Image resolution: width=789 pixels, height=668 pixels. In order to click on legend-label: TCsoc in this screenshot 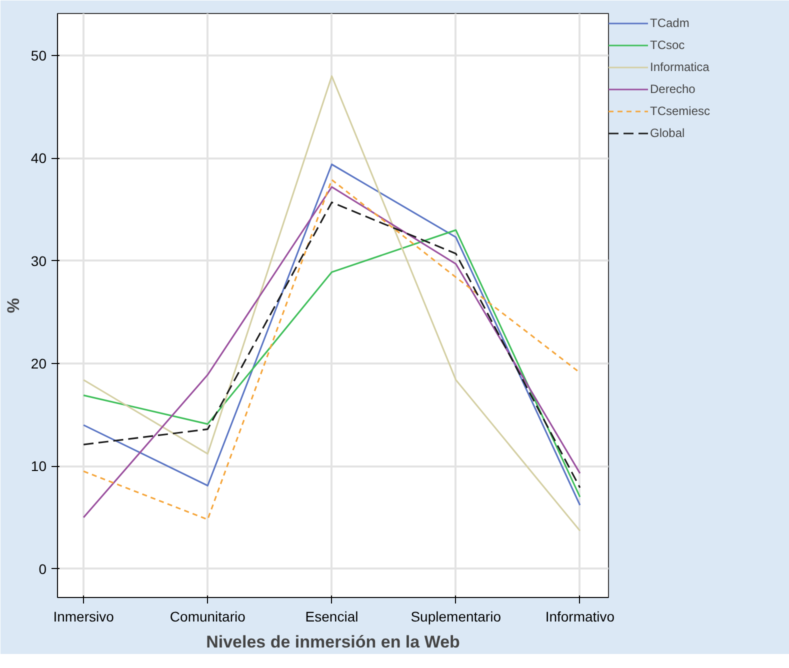, I will do `click(667, 45)`.